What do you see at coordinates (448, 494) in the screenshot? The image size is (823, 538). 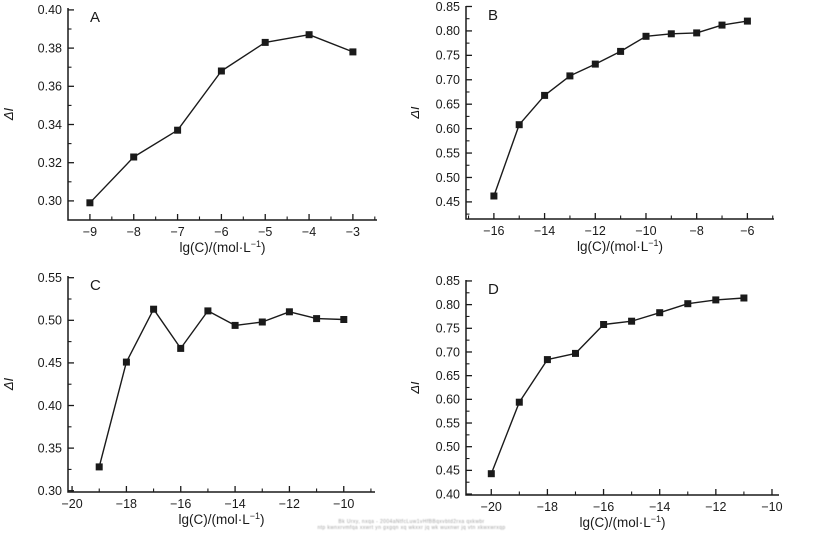 I see `y-tick-label: 0.40` at bounding box center [448, 494].